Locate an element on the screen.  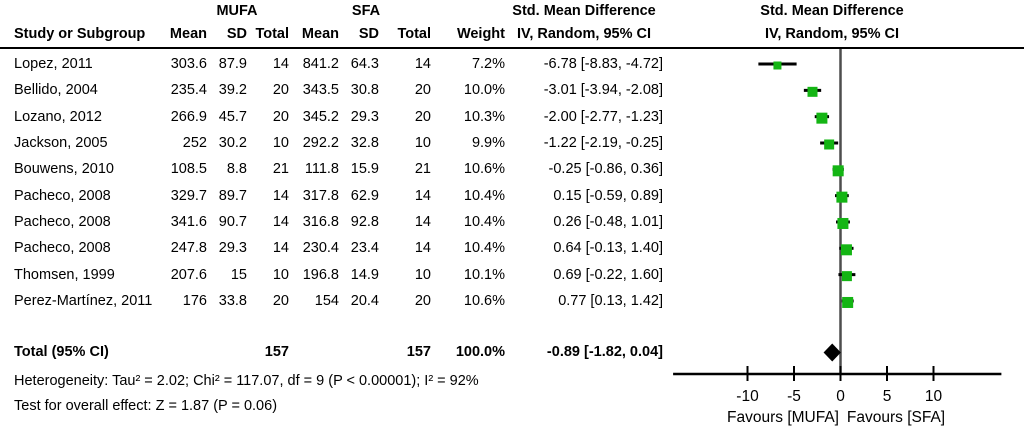
cell-mean1: 207.6 is located at coordinates (188, 274).